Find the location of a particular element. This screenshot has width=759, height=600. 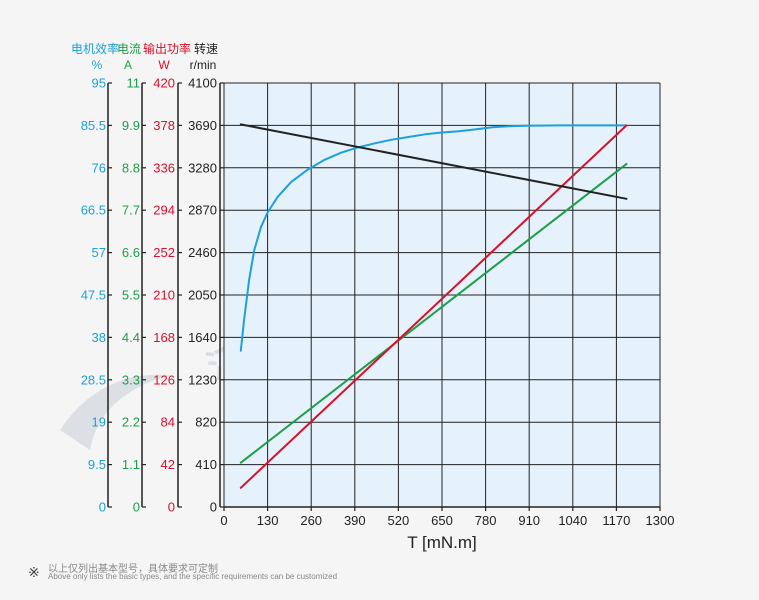

y-tick-label-power: 0 is located at coordinates (171, 507).